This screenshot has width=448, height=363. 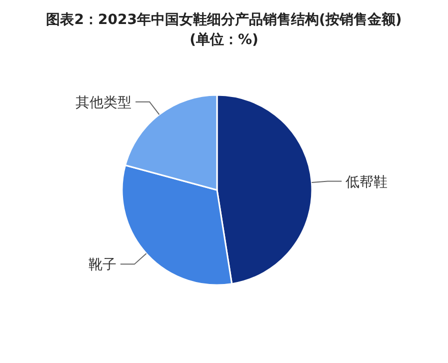 What do you see at coordinates (224, 19) in the screenshot?
I see `chart-title: 图表2：2023年中国女鞋细分产品销售结构(按销售金额)` at bounding box center [224, 19].